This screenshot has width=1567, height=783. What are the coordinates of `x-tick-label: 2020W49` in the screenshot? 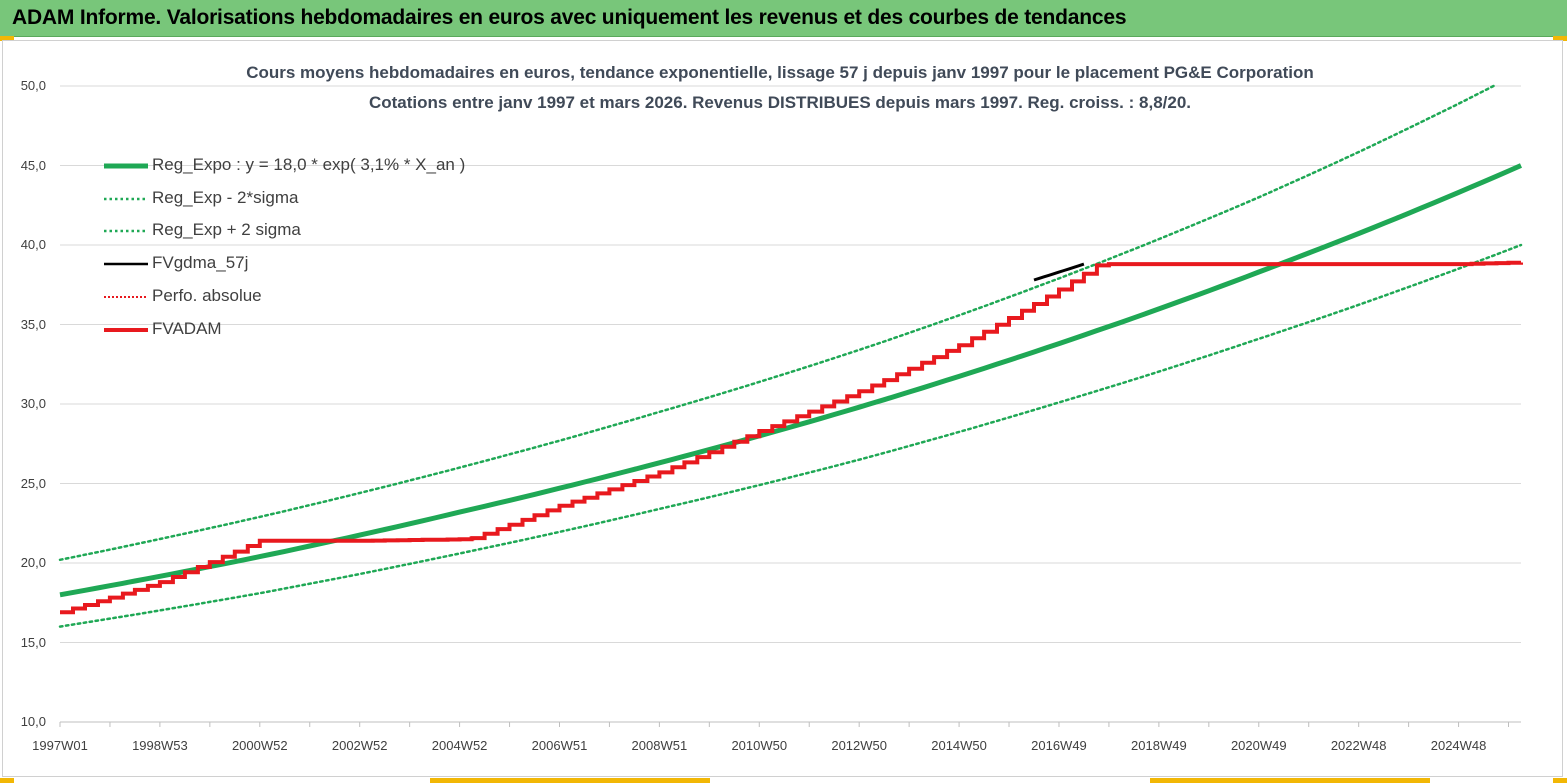 It's located at (1258, 745).